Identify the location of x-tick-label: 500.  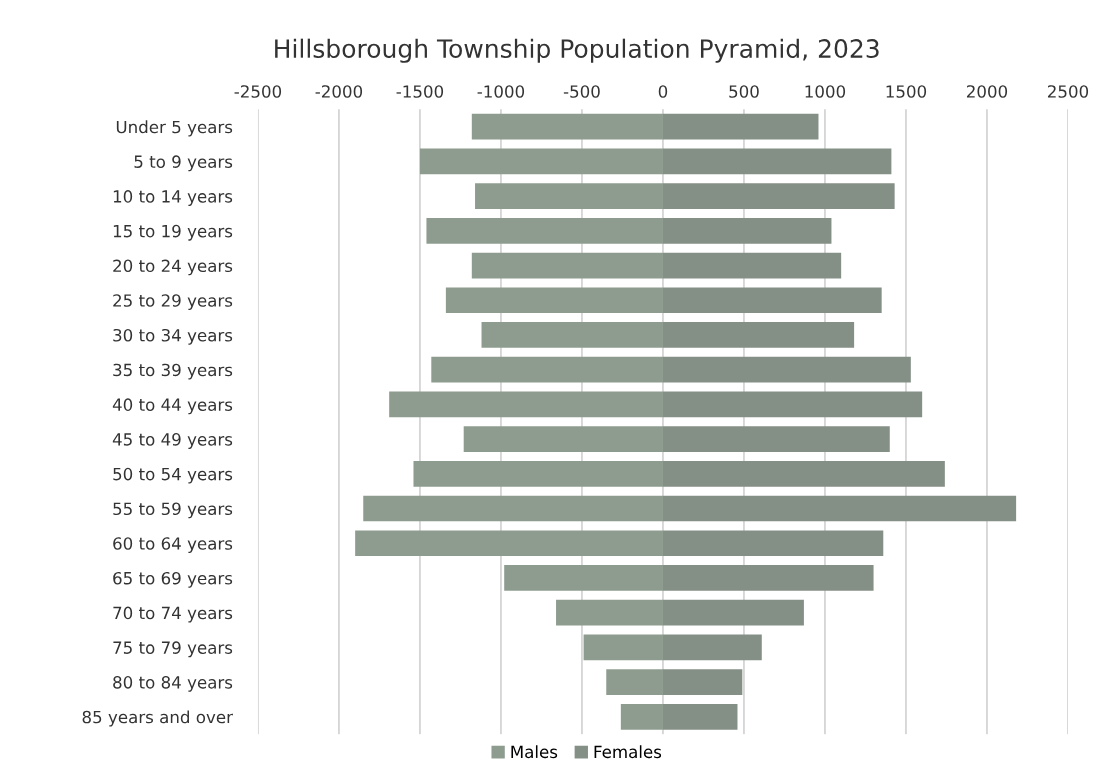
(744, 91).